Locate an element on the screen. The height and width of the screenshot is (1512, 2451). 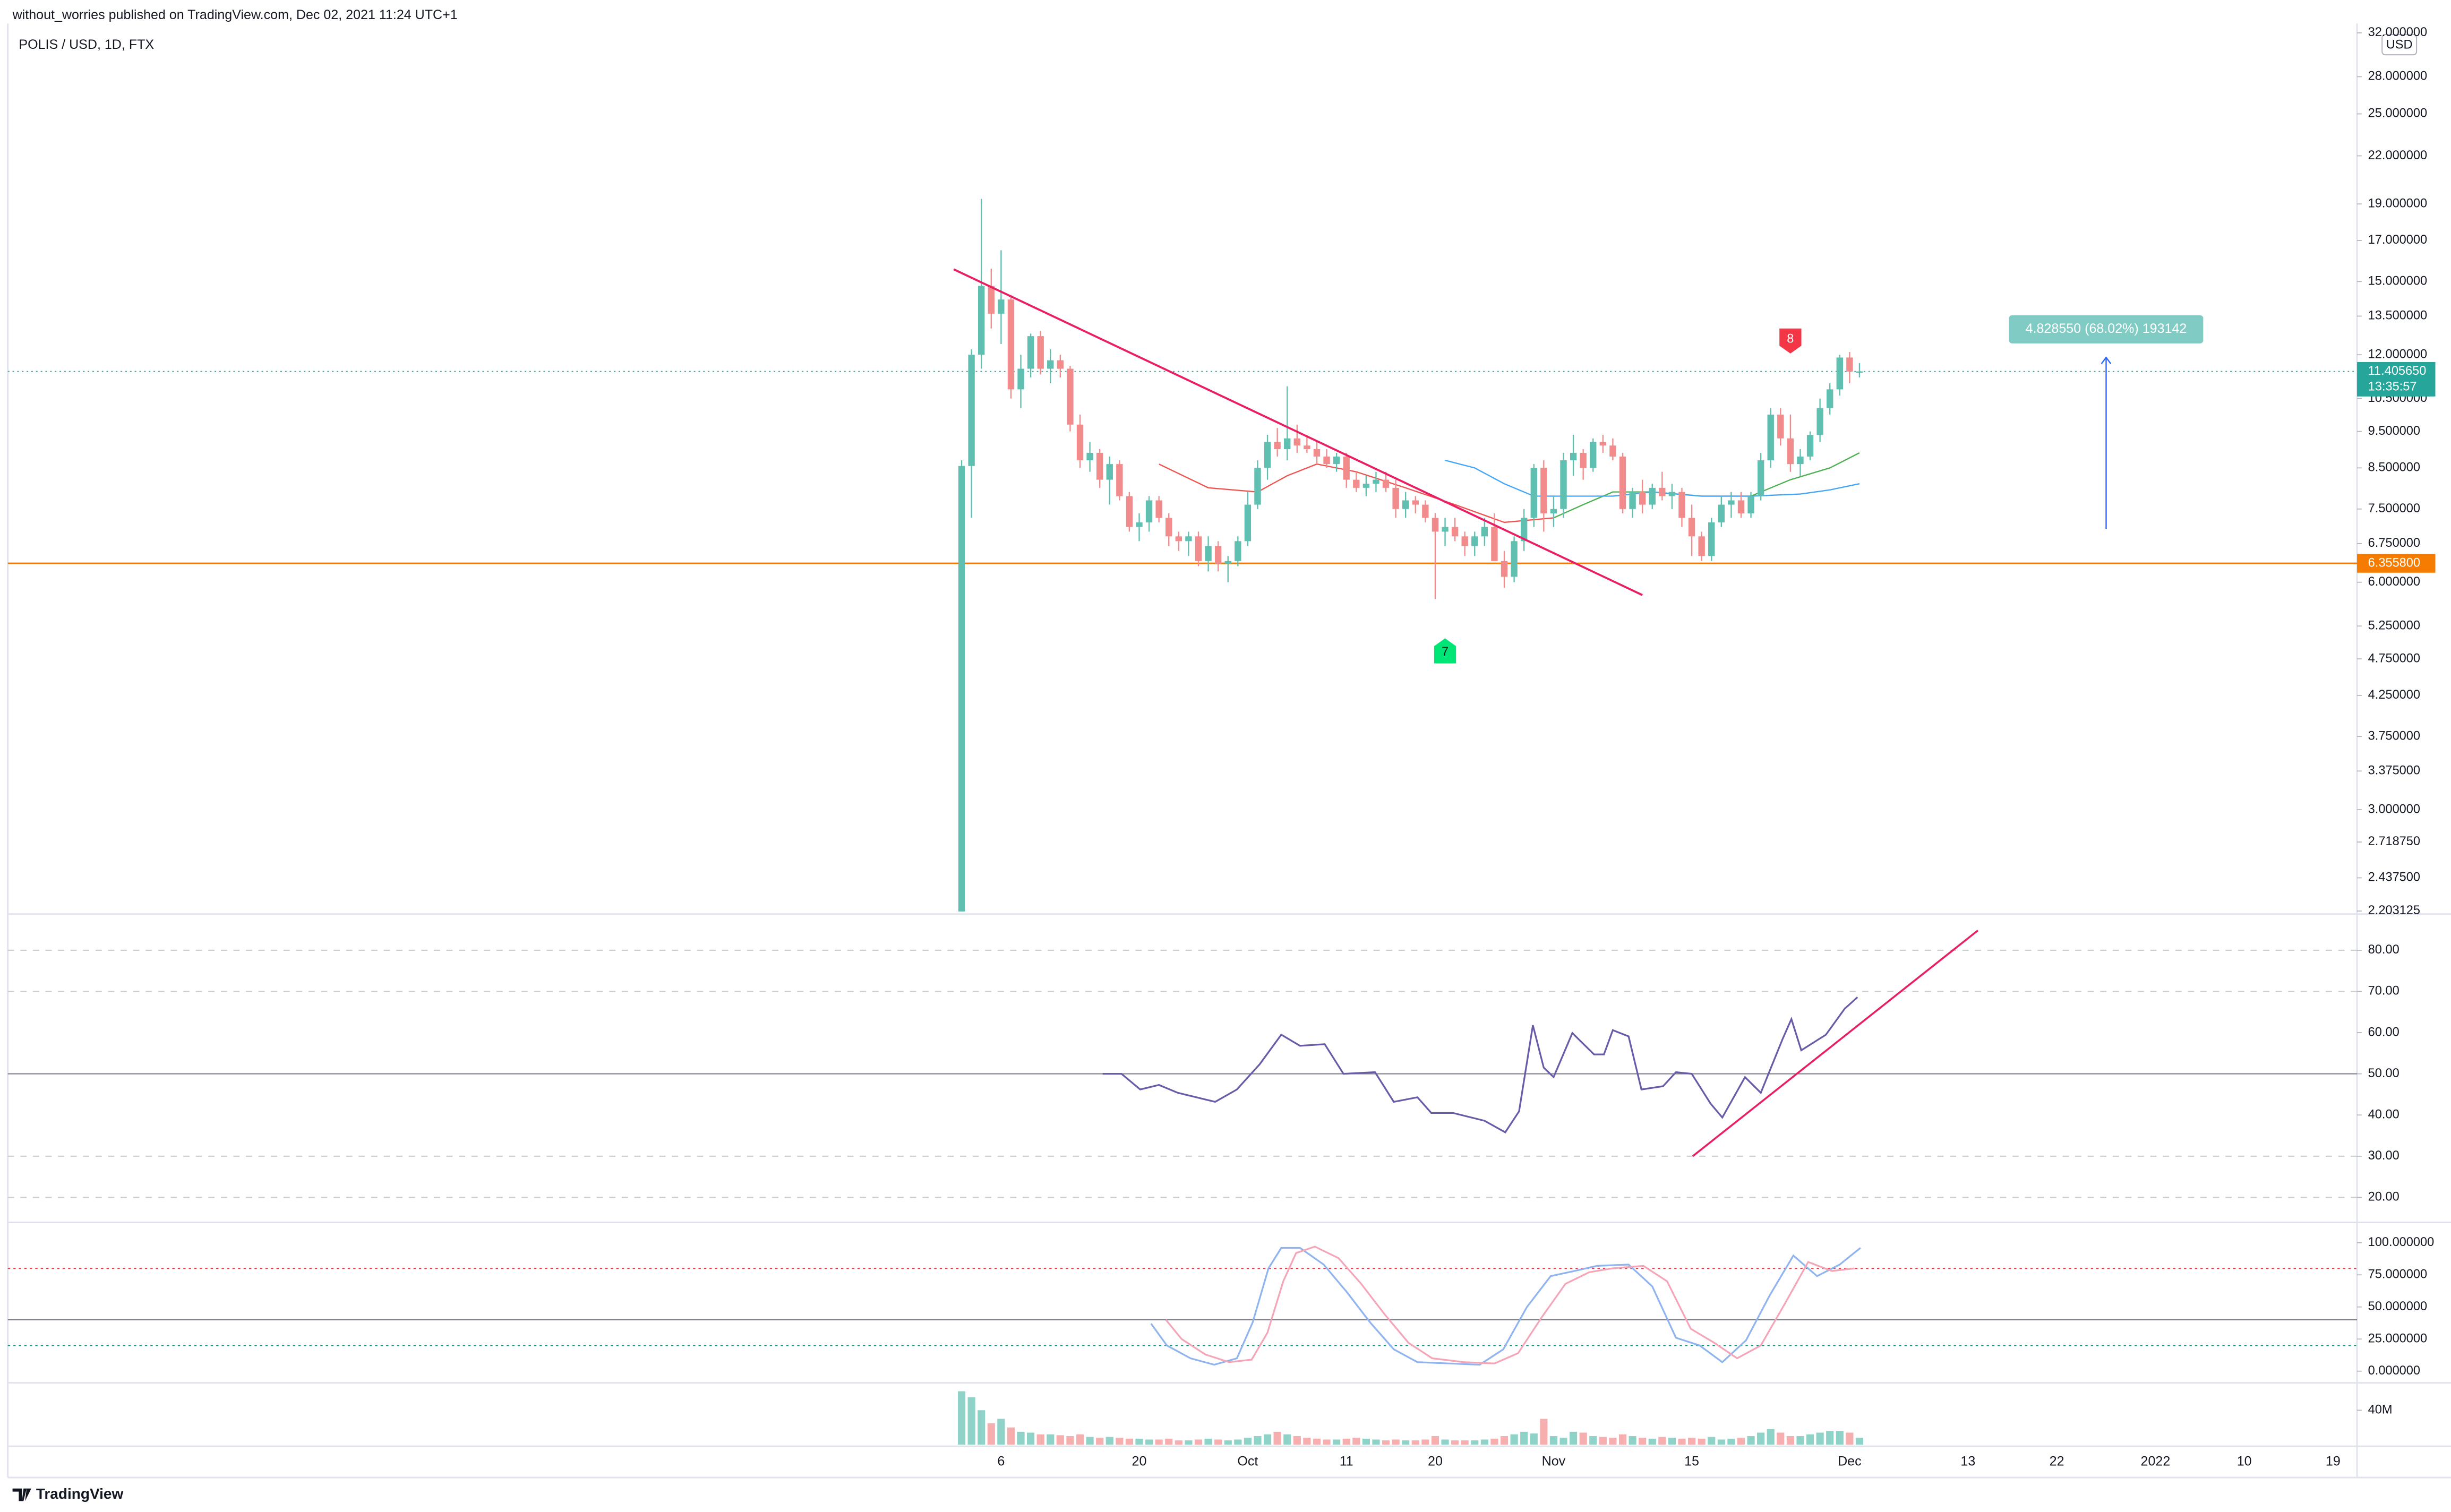
signal-marker is located at coordinates (1790, 341).